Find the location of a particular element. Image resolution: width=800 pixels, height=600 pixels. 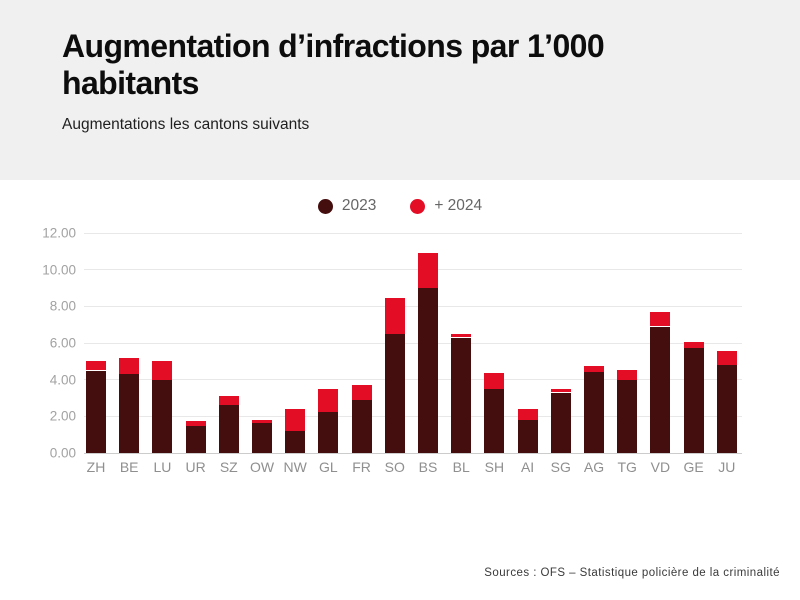

gridline-8.00 is located at coordinates (413, 306).